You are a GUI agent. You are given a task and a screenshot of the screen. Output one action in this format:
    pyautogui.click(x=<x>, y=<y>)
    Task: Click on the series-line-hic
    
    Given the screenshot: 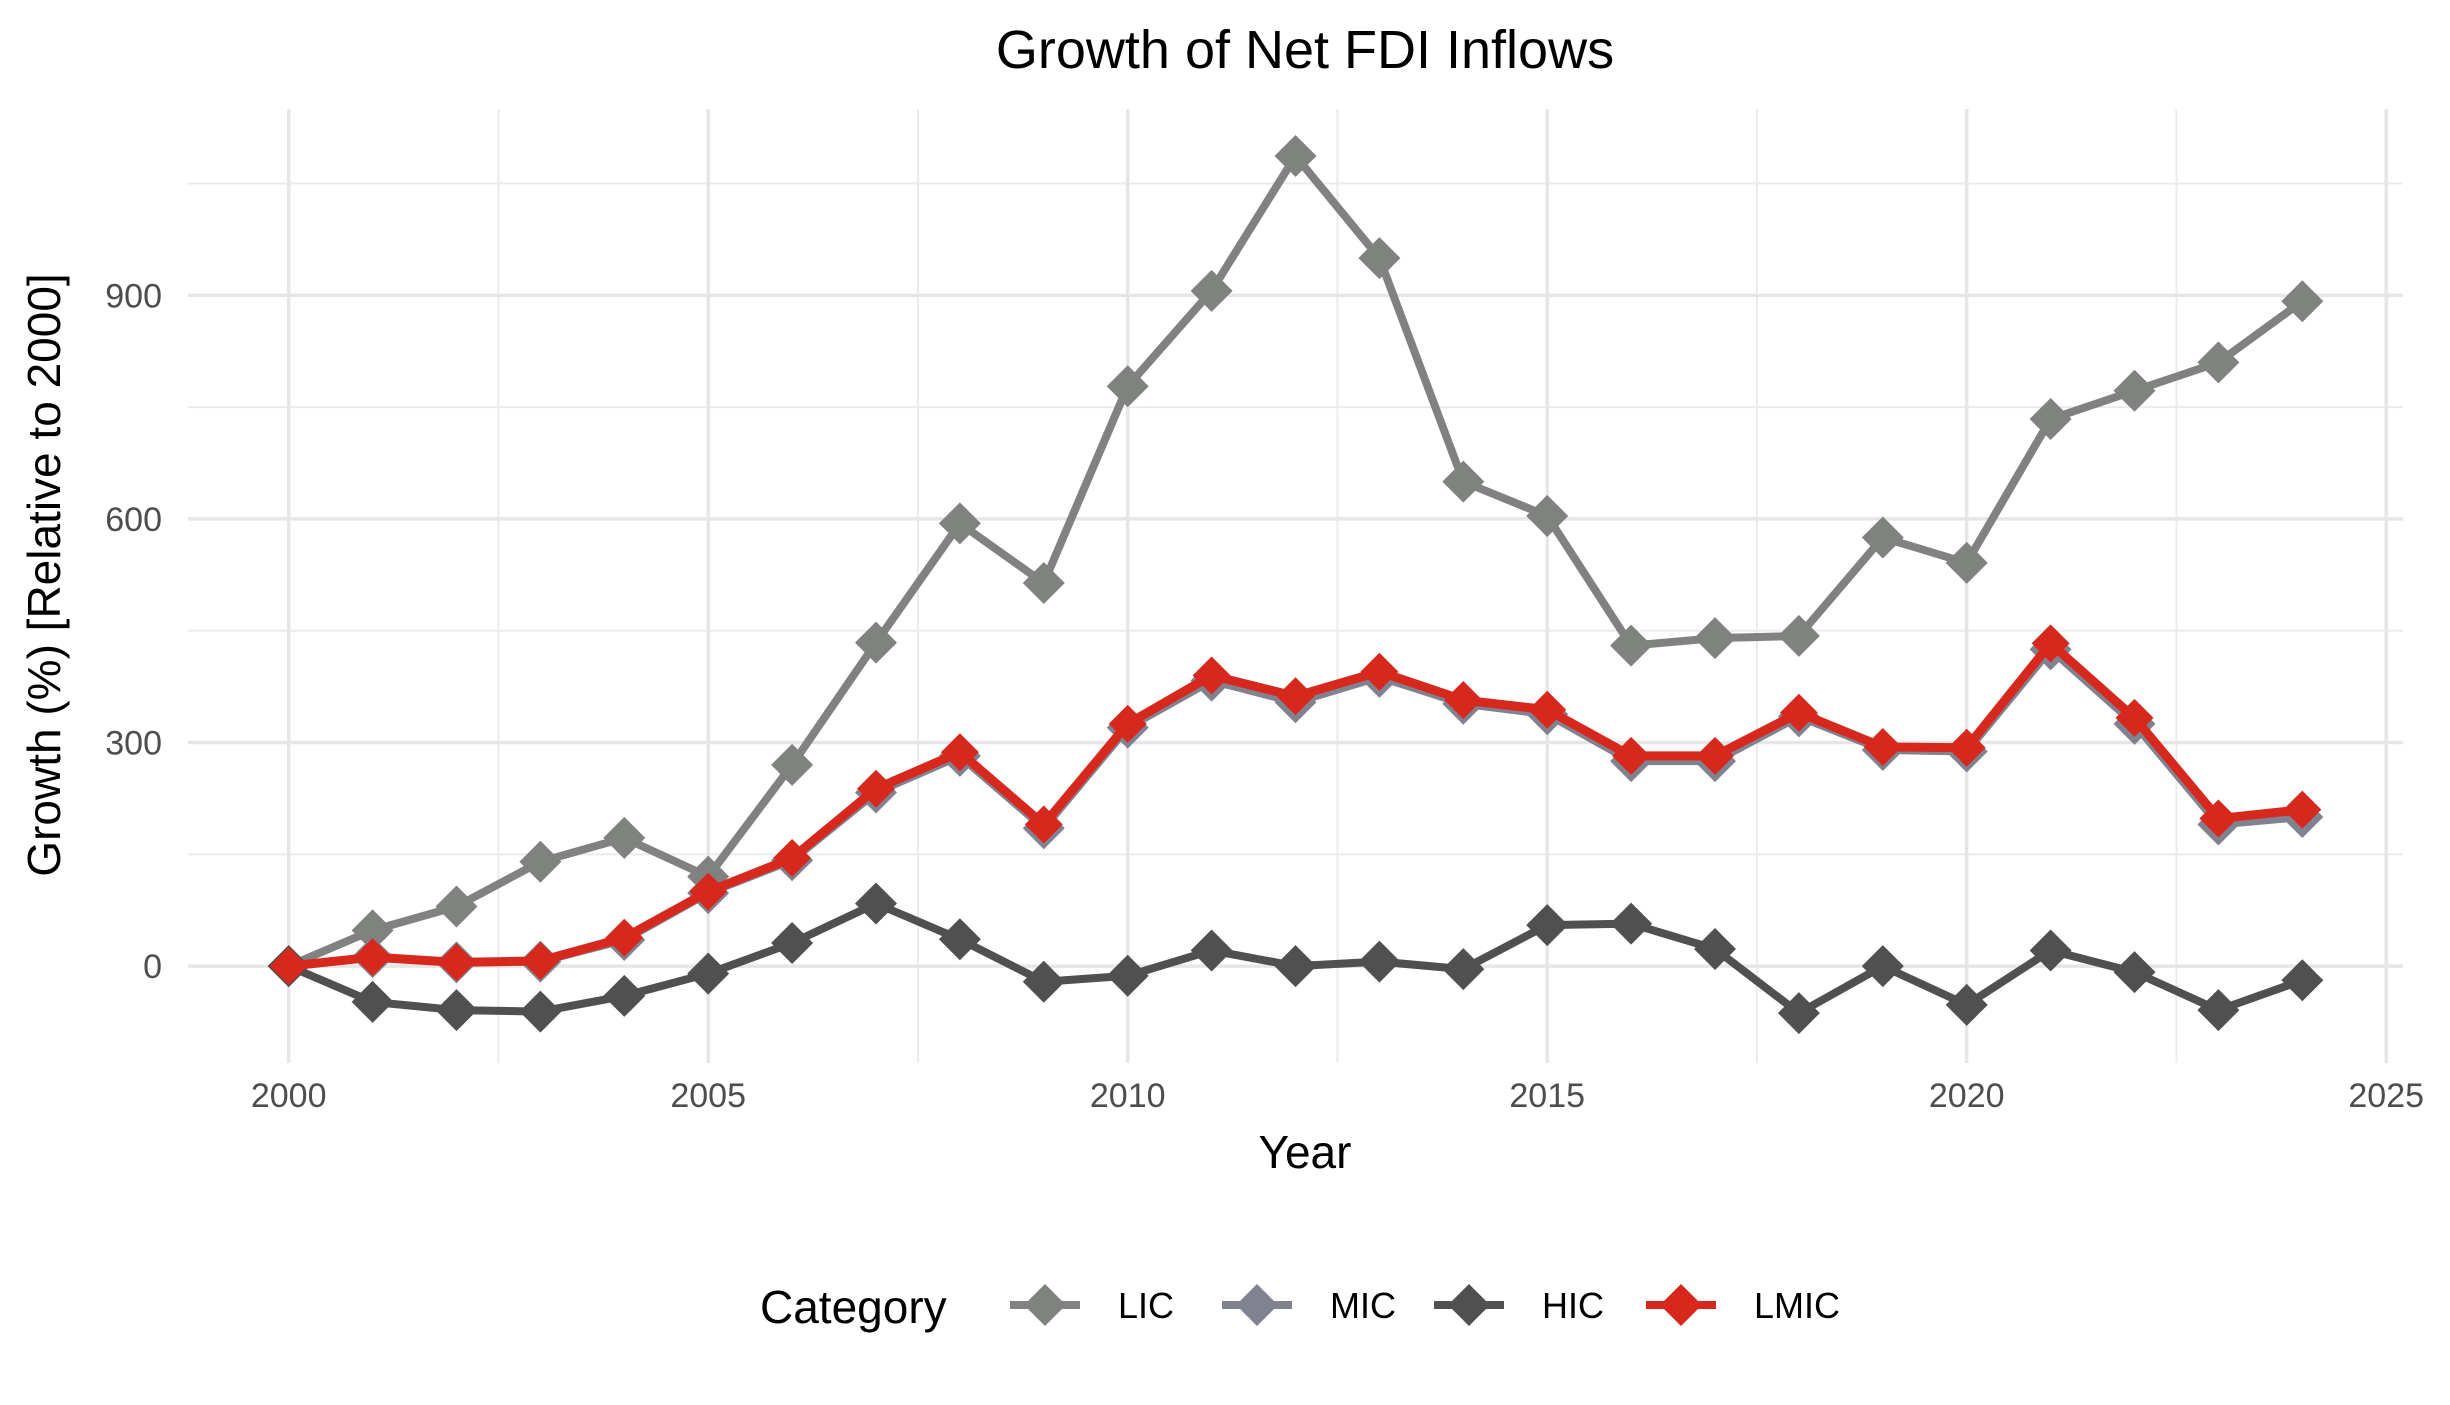 What is the action you would take?
    pyautogui.click(x=1295, y=958)
    